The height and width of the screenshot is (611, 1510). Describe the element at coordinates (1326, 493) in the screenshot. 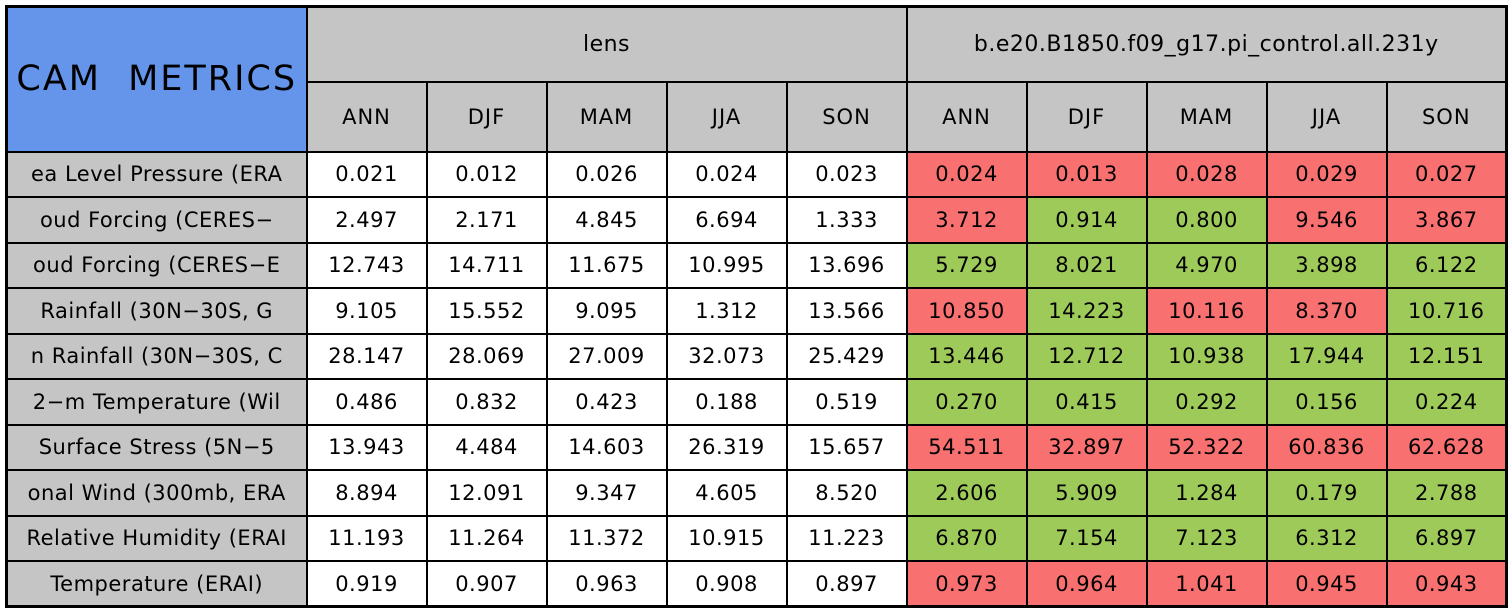

I see `control-value-cell-green: 0.179` at that location.